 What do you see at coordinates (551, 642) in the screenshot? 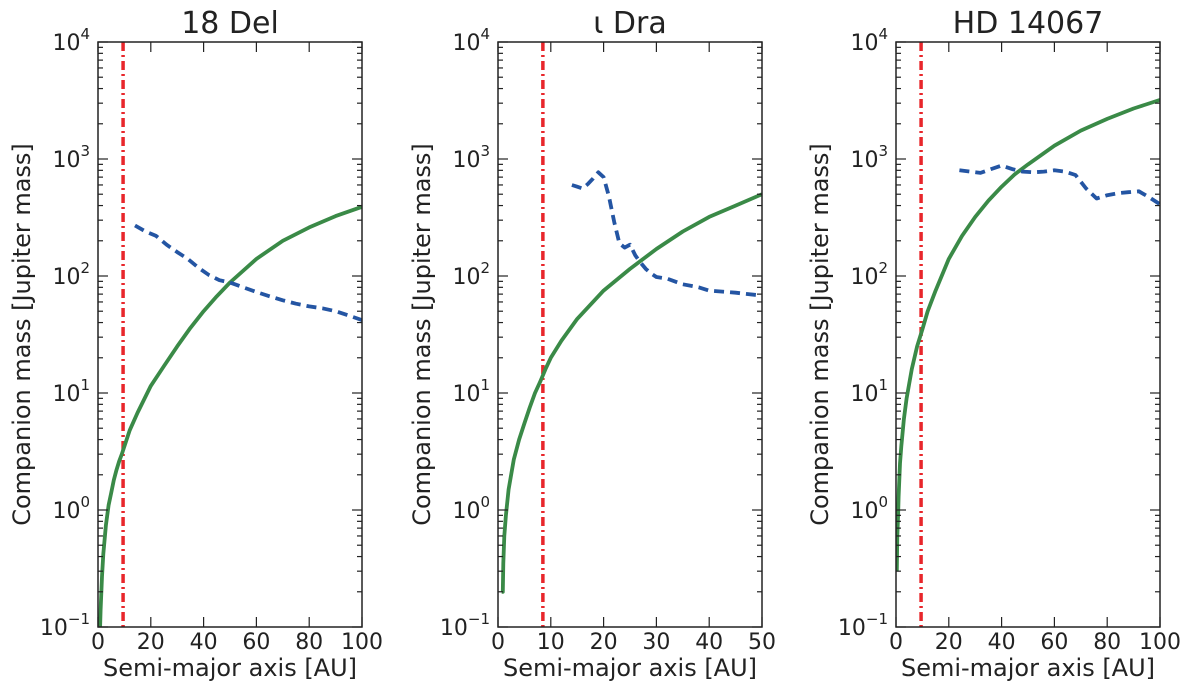
I see `x-tick-label: 10` at bounding box center [551, 642].